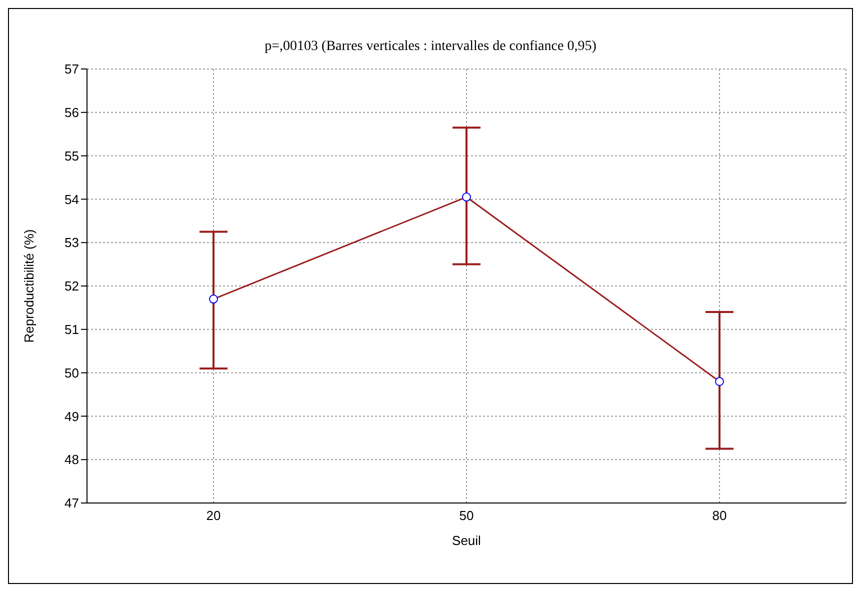 The image size is (861, 592). I want to click on y-tick-label: 51, so click(71, 330).